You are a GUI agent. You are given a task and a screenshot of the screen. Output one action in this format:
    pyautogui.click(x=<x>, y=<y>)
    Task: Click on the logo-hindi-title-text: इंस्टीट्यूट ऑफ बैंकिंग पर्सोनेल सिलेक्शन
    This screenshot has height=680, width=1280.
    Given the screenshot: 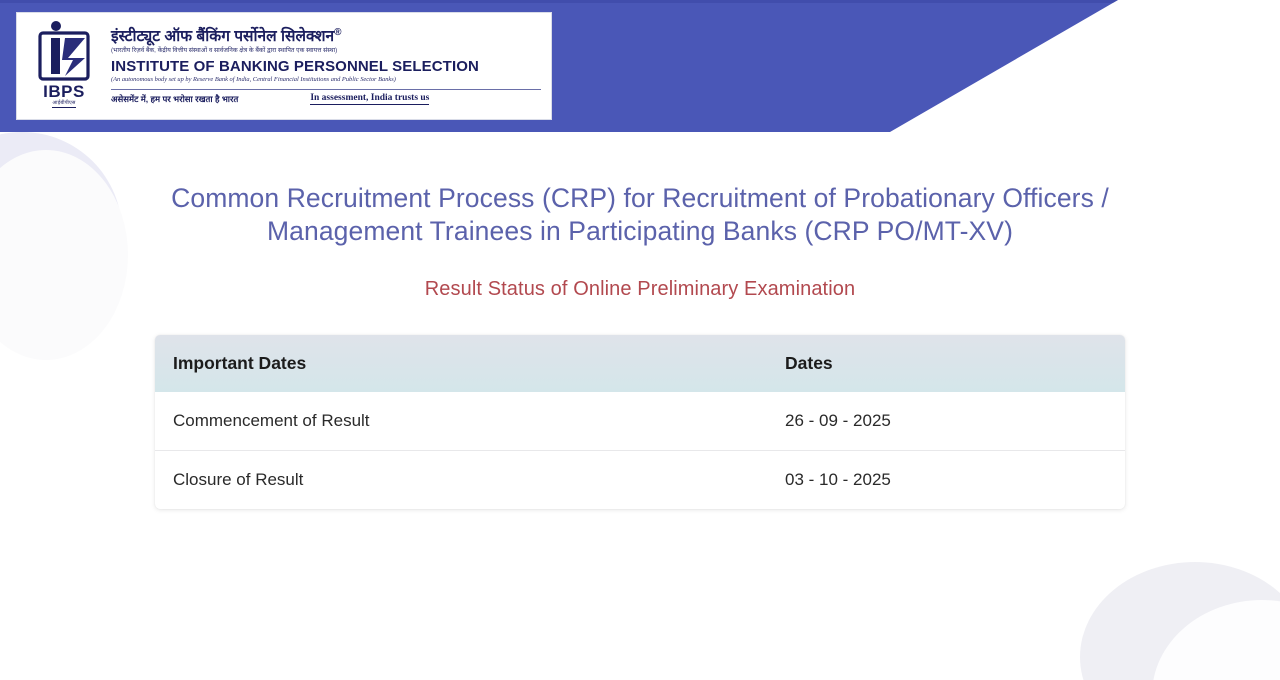 What is the action you would take?
    pyautogui.click(x=223, y=37)
    